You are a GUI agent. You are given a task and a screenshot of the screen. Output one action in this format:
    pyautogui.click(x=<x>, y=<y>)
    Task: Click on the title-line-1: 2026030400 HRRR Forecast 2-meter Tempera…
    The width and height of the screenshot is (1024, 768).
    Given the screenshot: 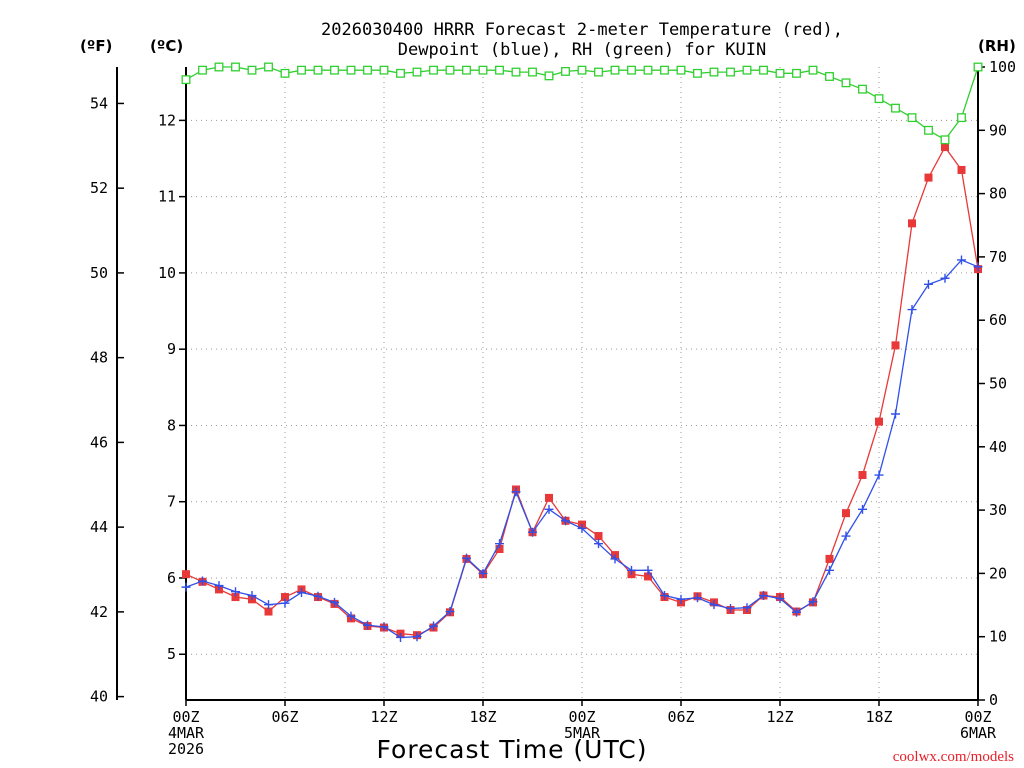 What is the action you would take?
    pyautogui.click(x=582, y=30)
    